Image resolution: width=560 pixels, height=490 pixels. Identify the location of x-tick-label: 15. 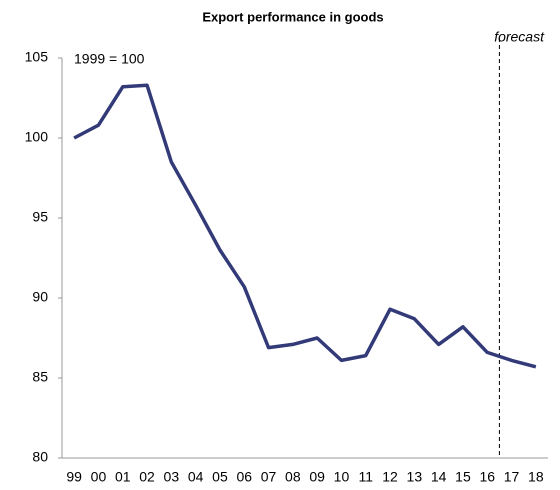
(463, 477).